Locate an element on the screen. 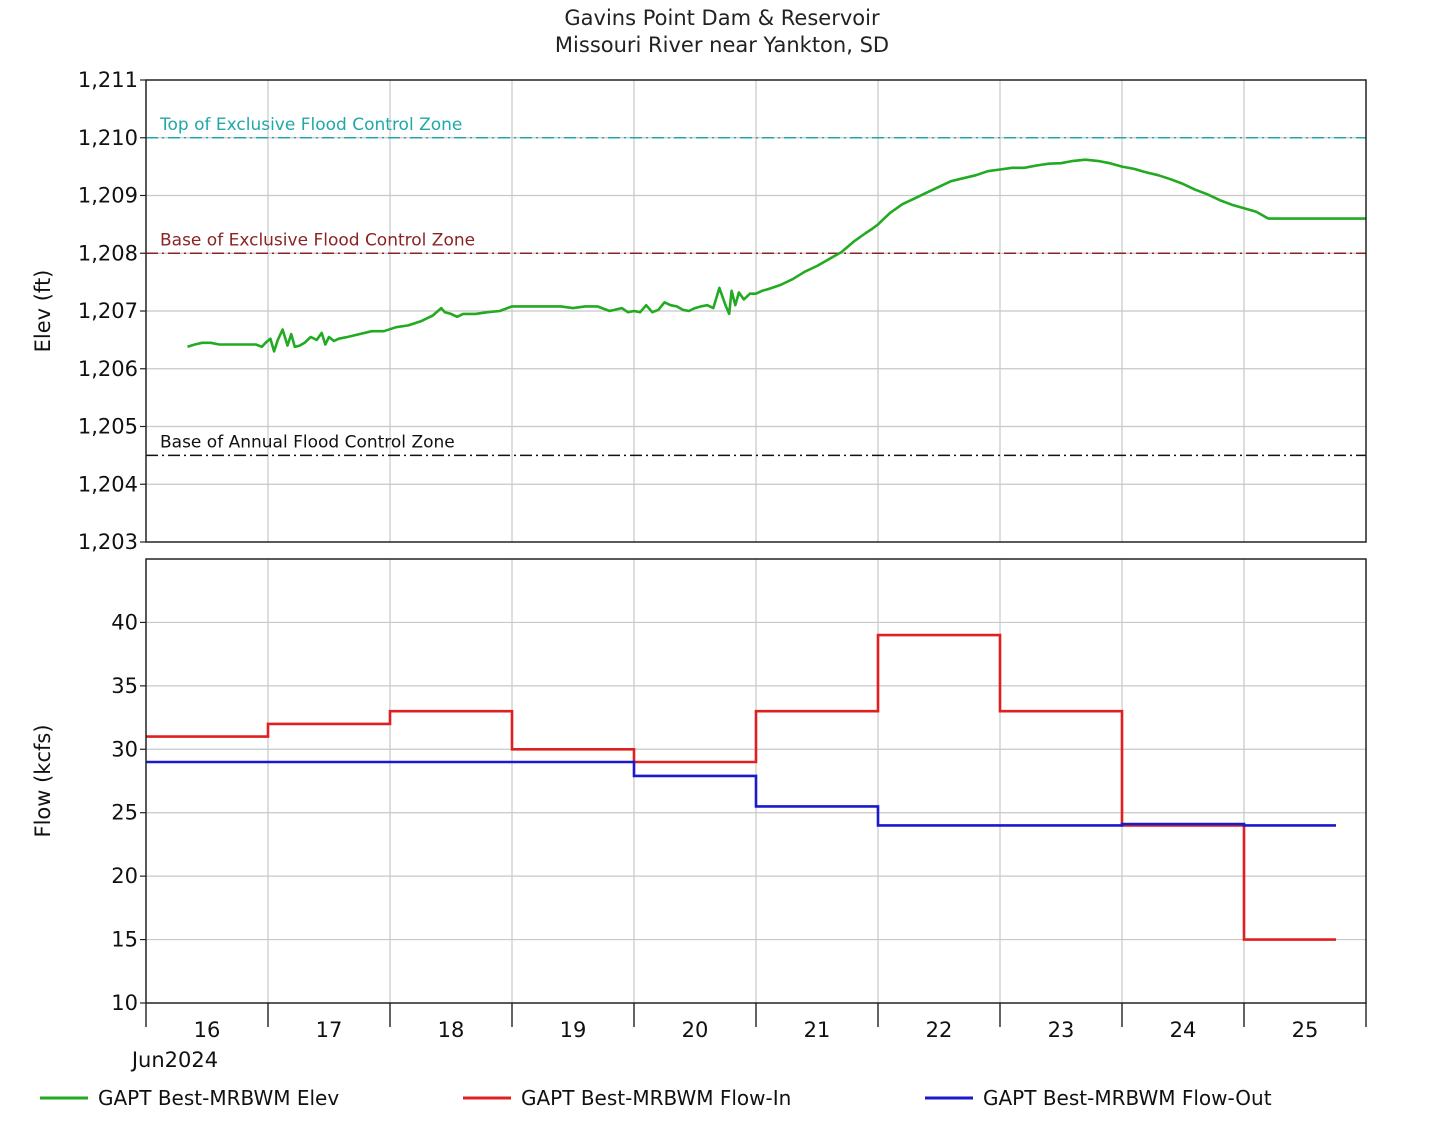 Image resolution: width=1440 pixels, height=1122 pixels. legend-label-flow-in: GAPT Best-MRBWM Flow-In is located at coordinates (656, 1098).